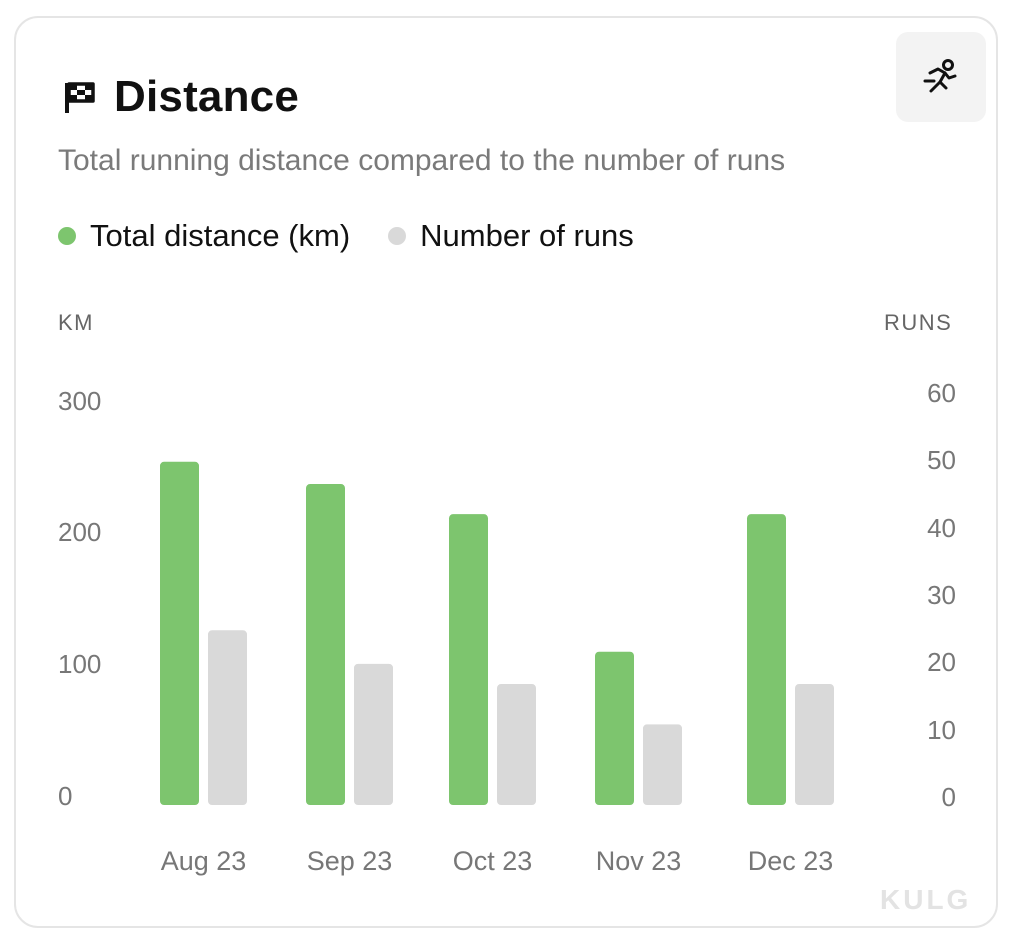 This screenshot has height=950, width=1018. What do you see at coordinates (80, 664) in the screenshot?
I see `y-left-tick-label: 100` at bounding box center [80, 664].